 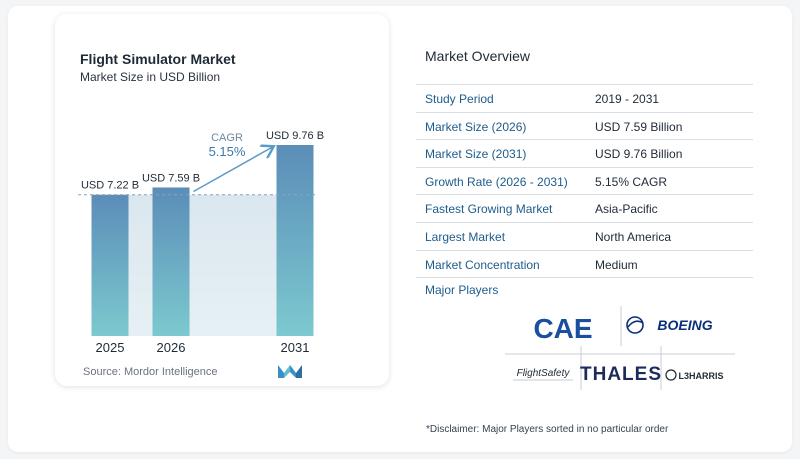 I want to click on overview-row-growth-rate: Growth Rate (2026 - 2031) 5.15% CAGR, so click(x=584, y=182).